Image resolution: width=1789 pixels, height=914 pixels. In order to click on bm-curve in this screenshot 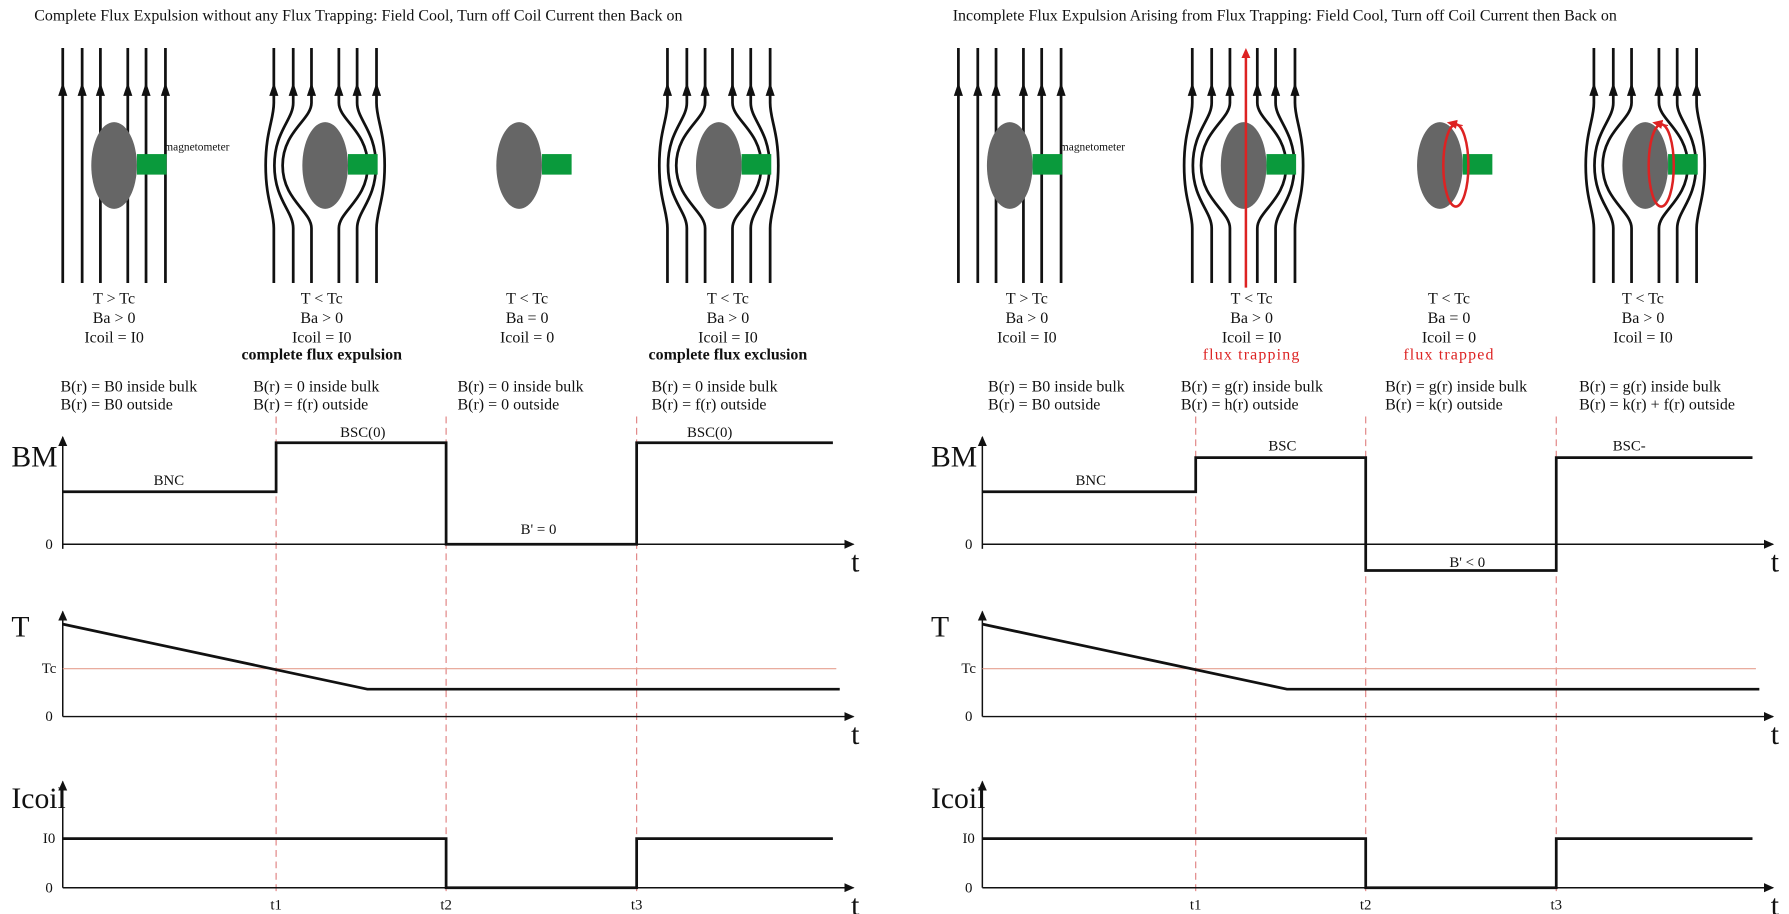, I will do `click(1367, 514)`.